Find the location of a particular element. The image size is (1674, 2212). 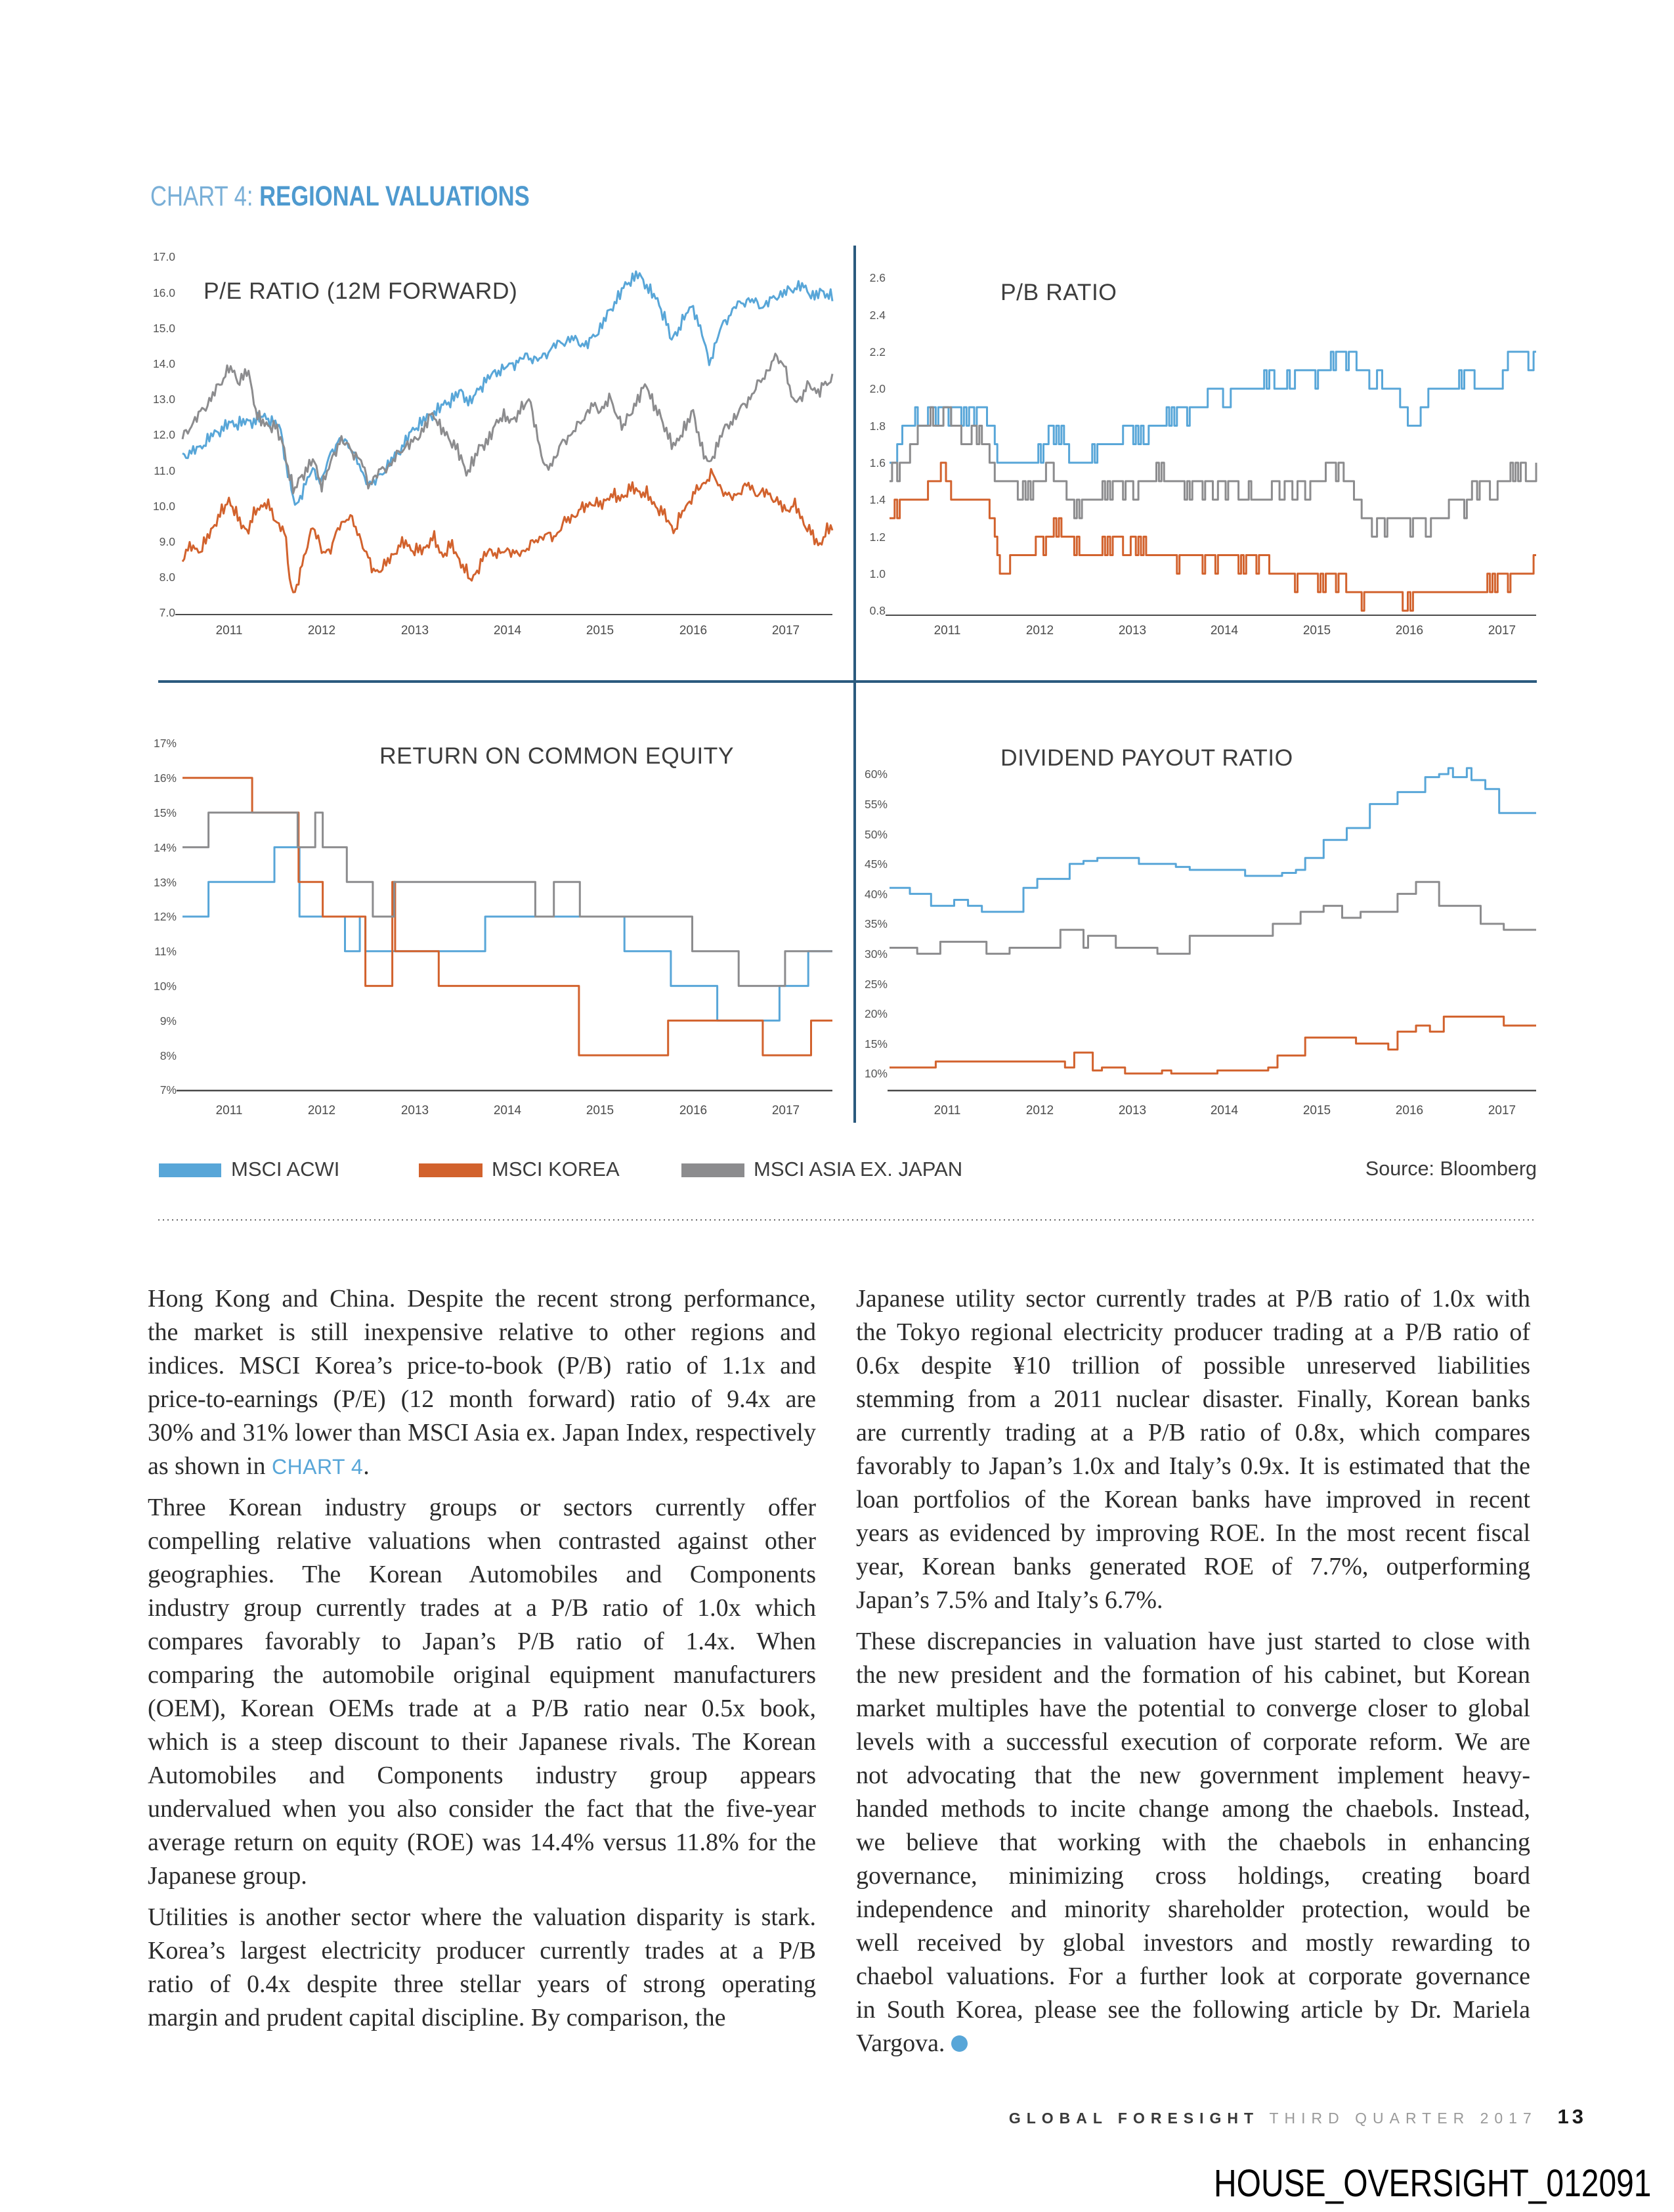

svg-text: 9% is located at coordinates (169, 1021).